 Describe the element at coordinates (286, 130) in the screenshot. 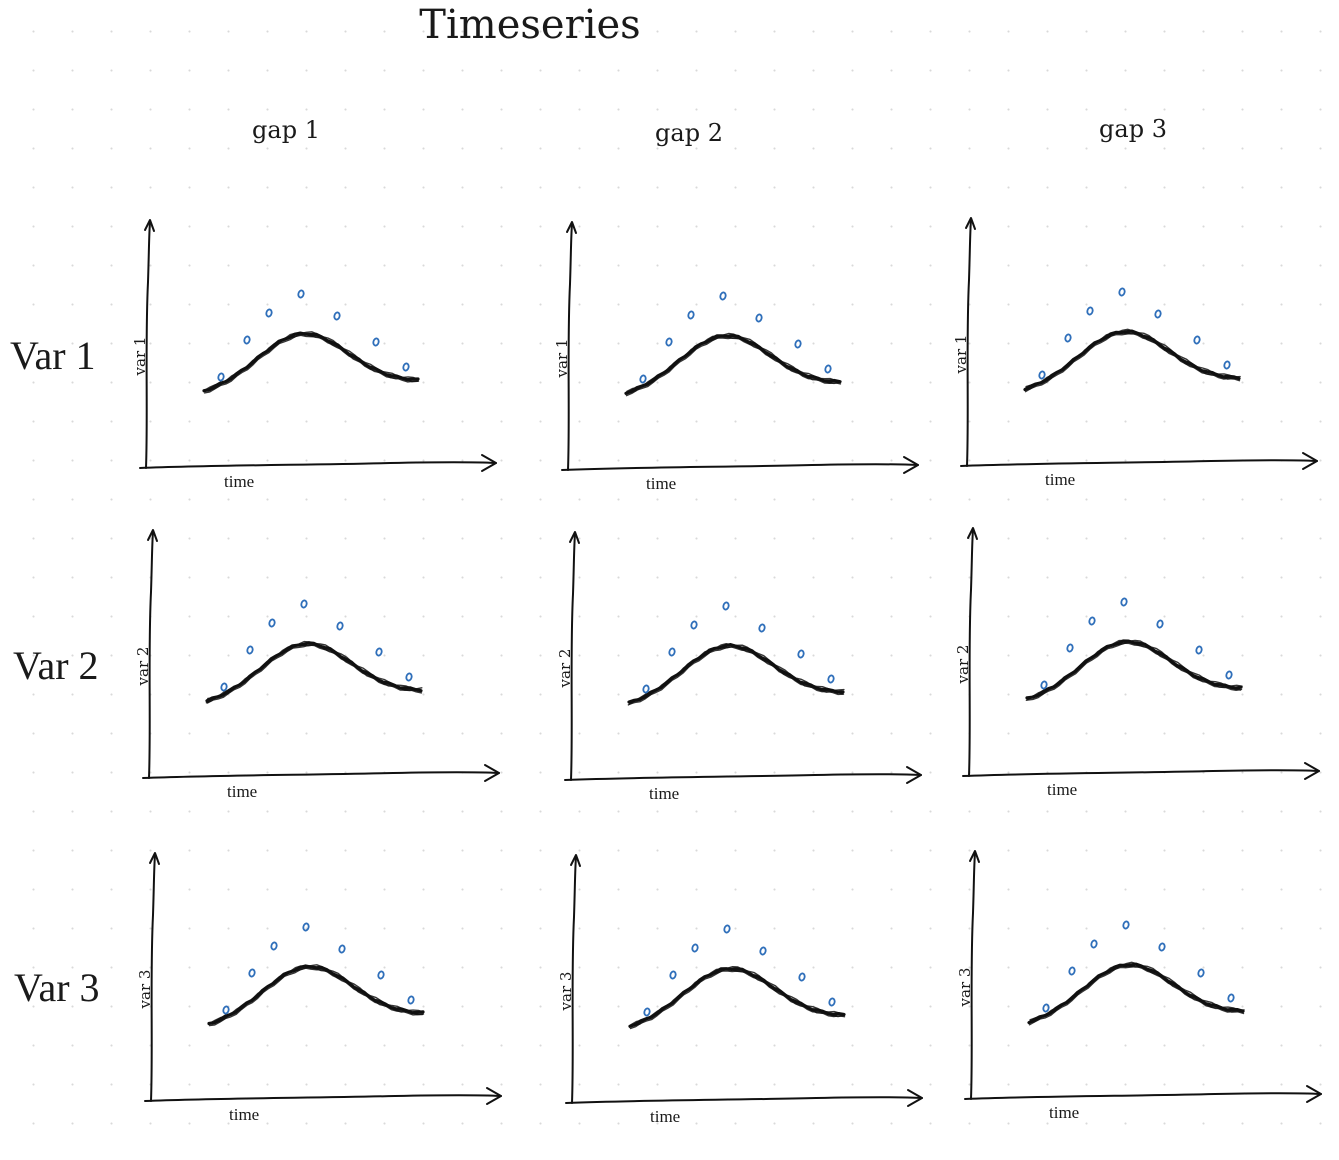

I see `column-header-gap-1: gap 1` at that location.